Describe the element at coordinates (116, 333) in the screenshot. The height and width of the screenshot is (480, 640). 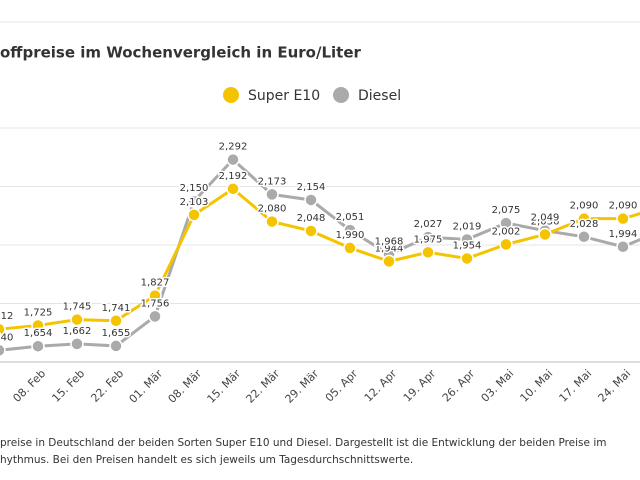
I see `value-label: 1,655` at that location.